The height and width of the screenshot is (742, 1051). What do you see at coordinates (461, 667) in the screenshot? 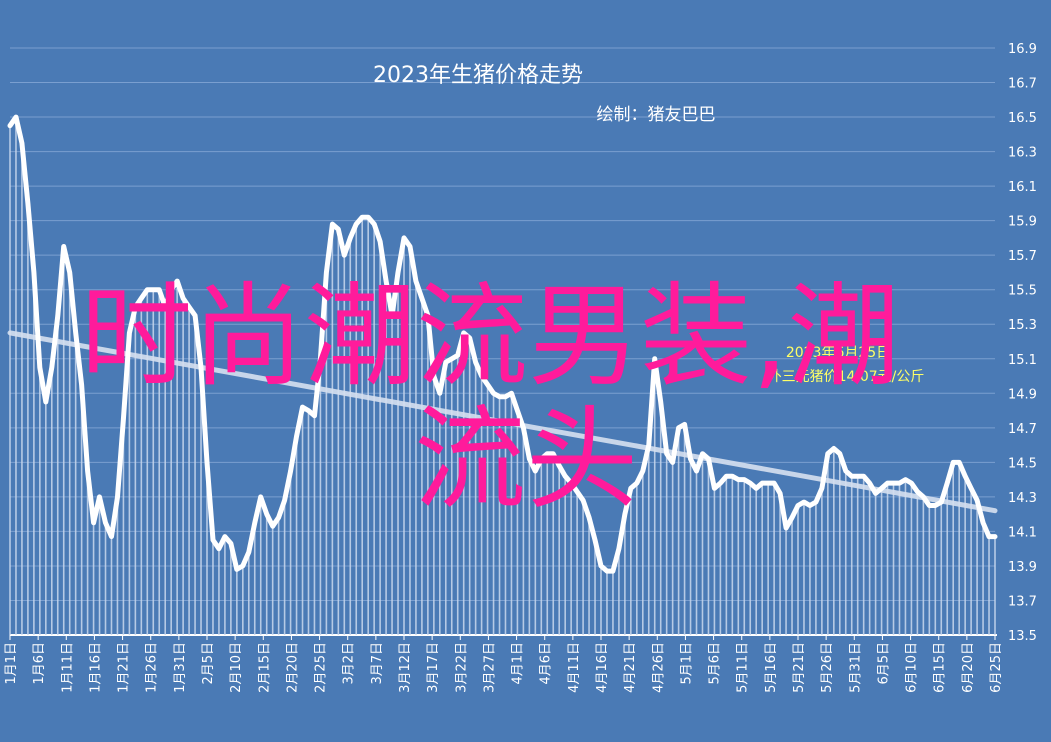
I see `x-tick-label: 3月22日` at bounding box center [461, 667].